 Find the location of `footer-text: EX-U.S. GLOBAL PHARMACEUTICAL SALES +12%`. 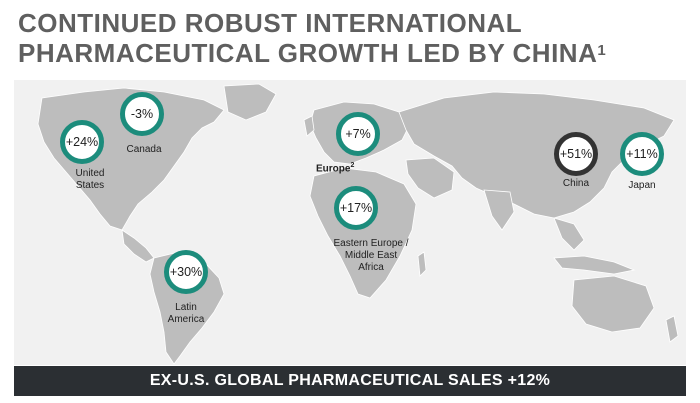

footer-text: EX-U.S. GLOBAL PHARMACEUTICAL SALES +12% is located at coordinates (350, 380).